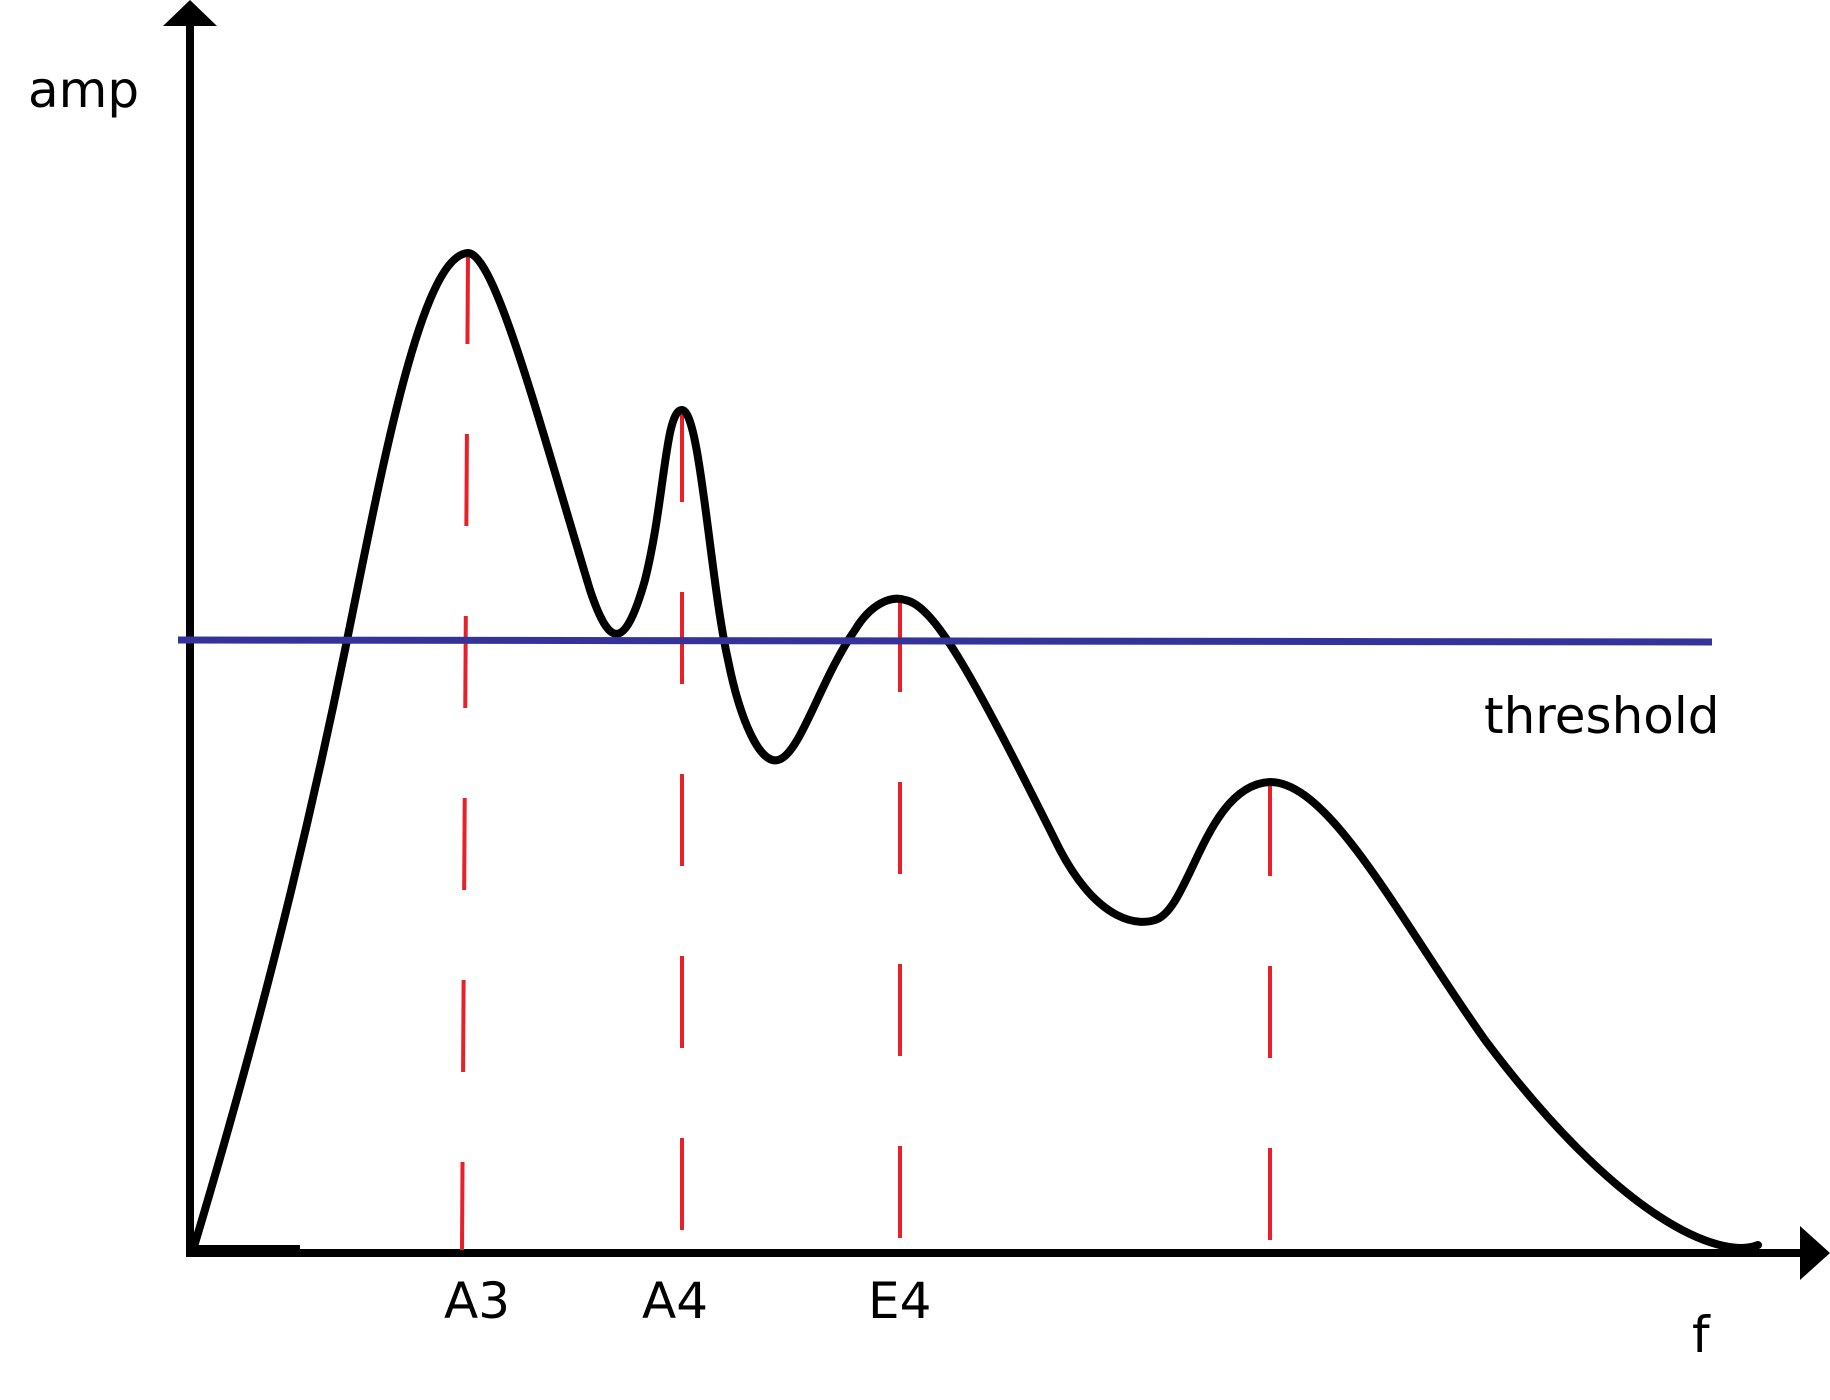 Image resolution: width=1830 pixels, height=1400 pixels. Describe the element at coordinates (1008, 1253) in the screenshot. I see `x-axis` at that location.